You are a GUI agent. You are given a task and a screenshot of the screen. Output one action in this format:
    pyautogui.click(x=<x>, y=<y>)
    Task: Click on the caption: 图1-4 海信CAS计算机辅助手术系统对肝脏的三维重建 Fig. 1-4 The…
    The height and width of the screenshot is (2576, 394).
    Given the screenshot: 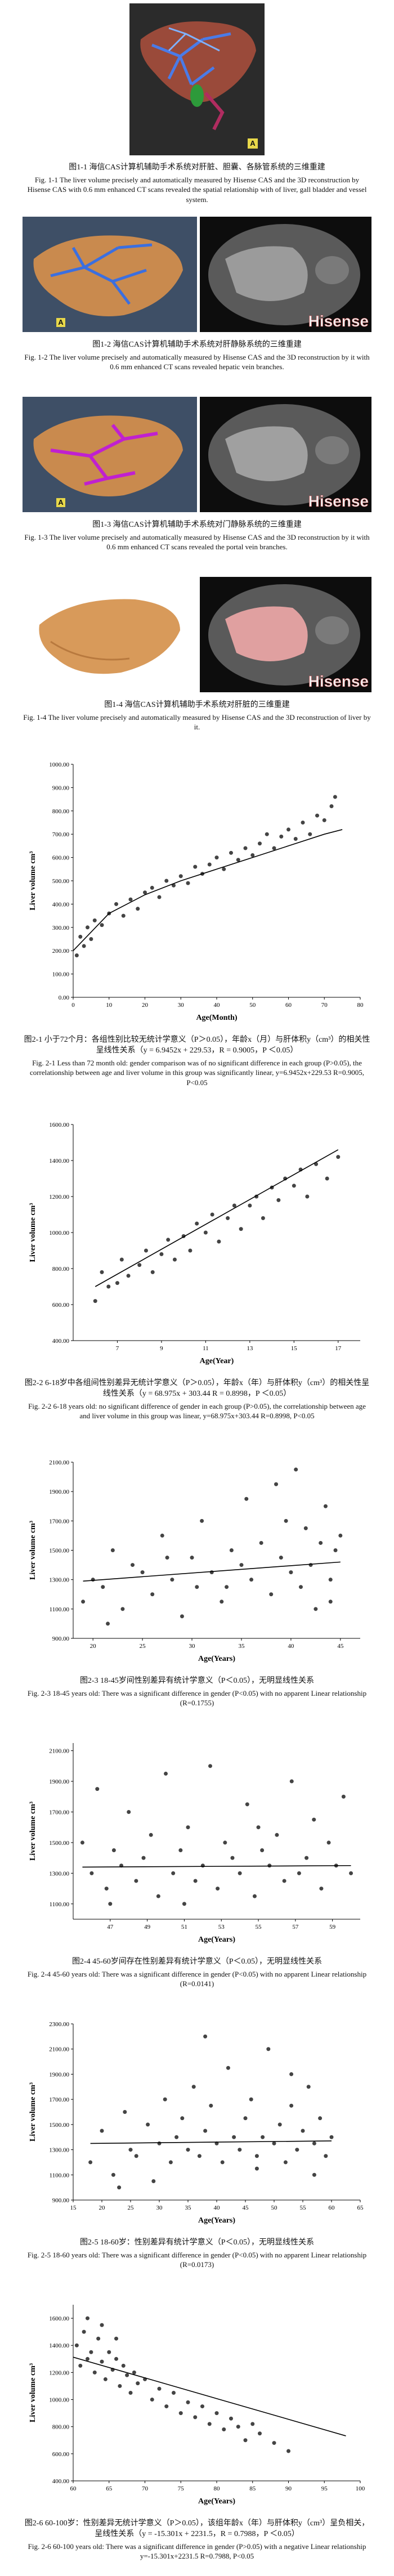 What is the action you would take?
    pyautogui.click(x=197, y=715)
    